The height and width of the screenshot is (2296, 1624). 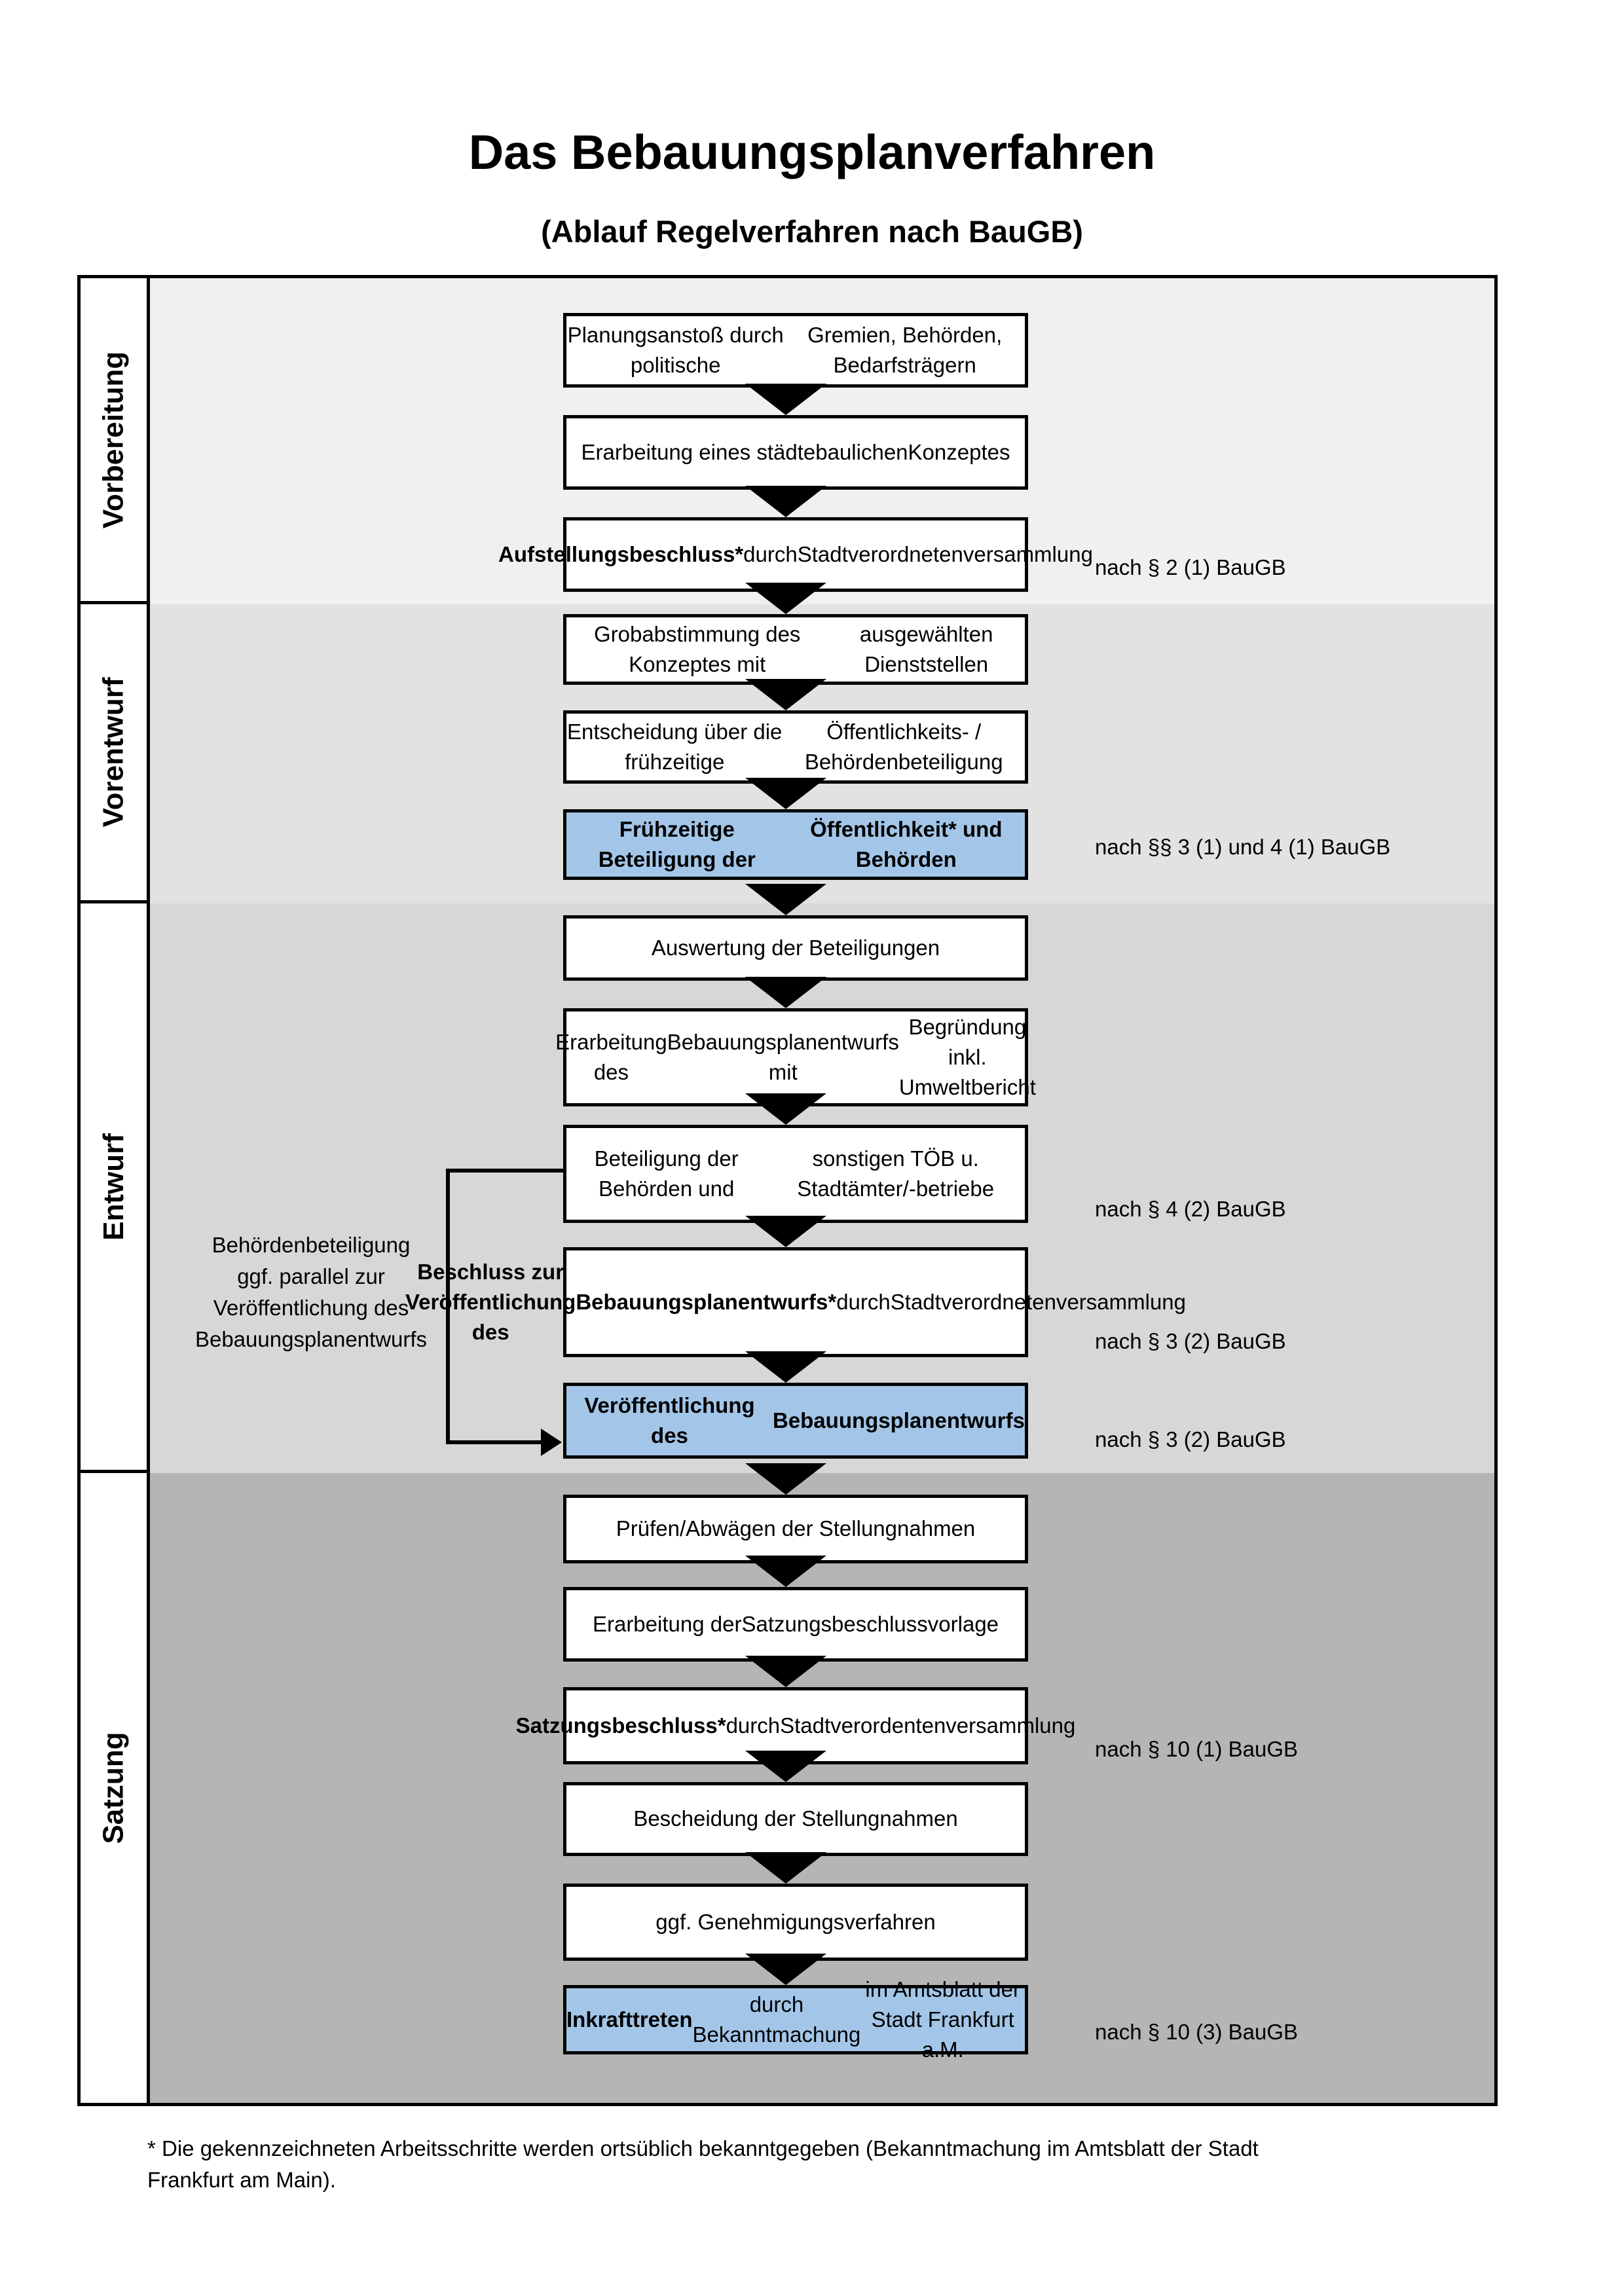 What do you see at coordinates (1197, 2032) in the screenshot?
I see `legal-reference-inkrafttreten: nach § 10 (3) BauGB` at bounding box center [1197, 2032].